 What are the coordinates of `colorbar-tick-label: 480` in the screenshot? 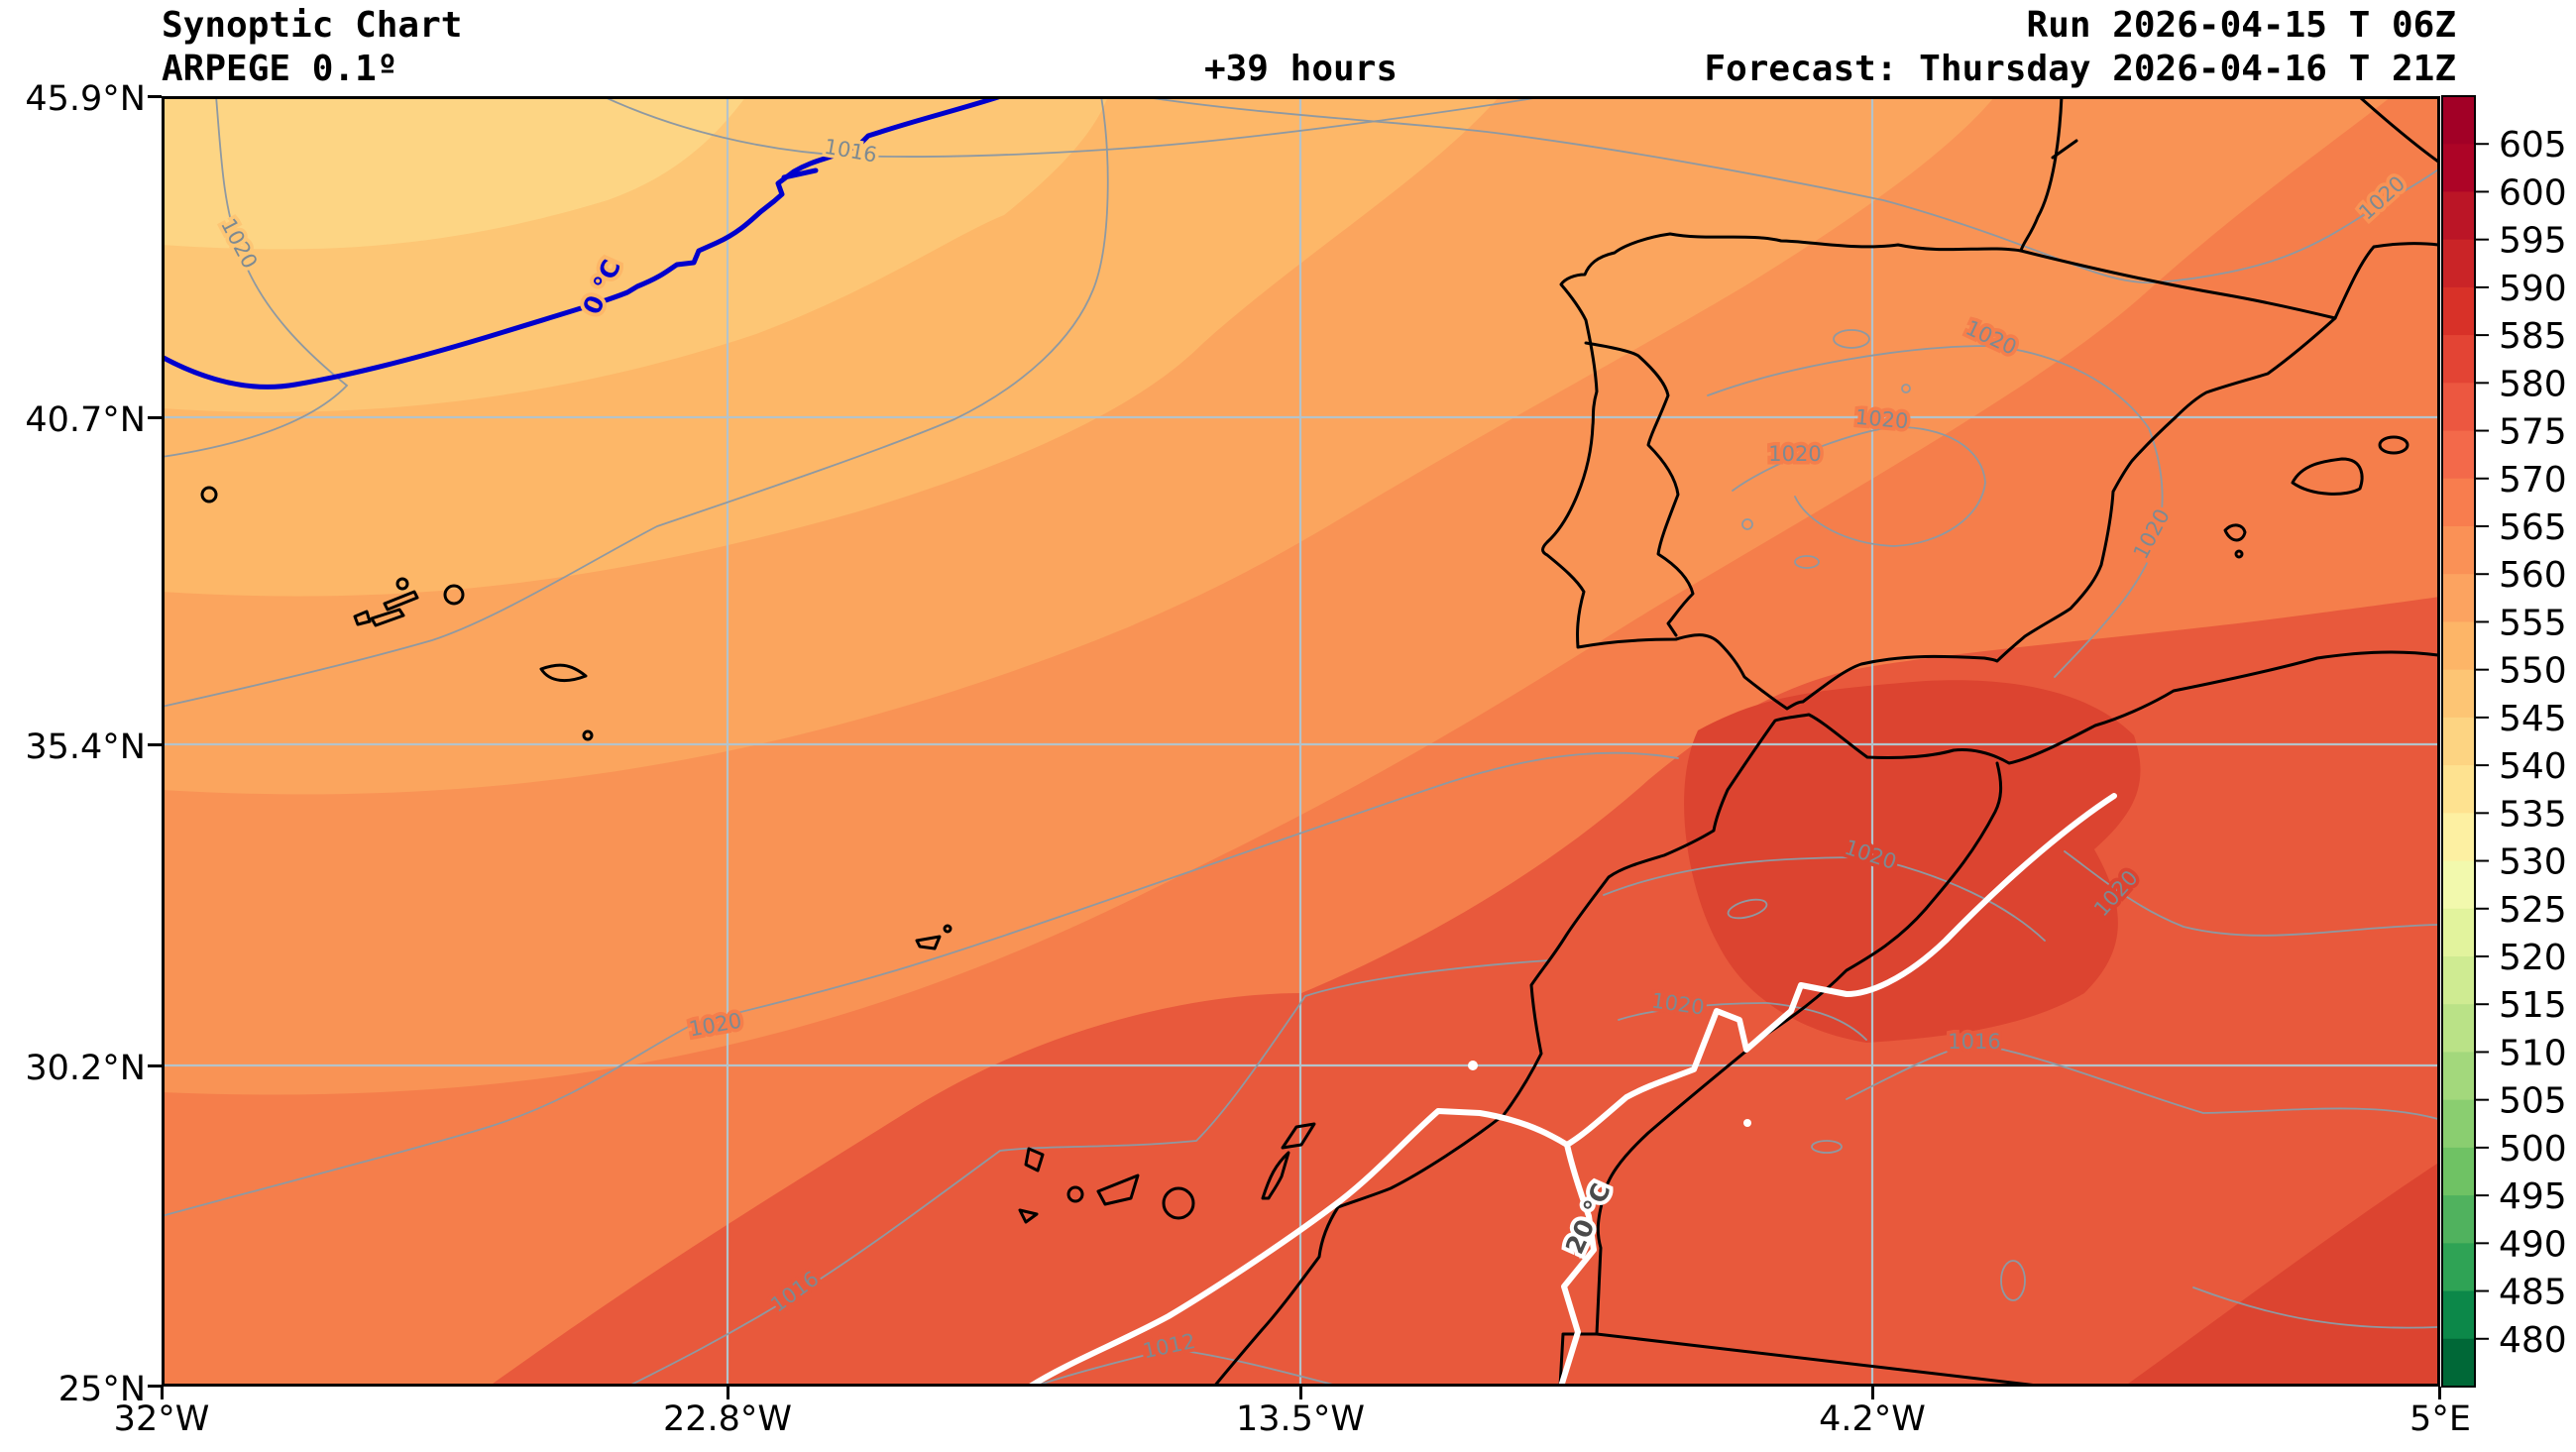 It's located at (2533, 1340).